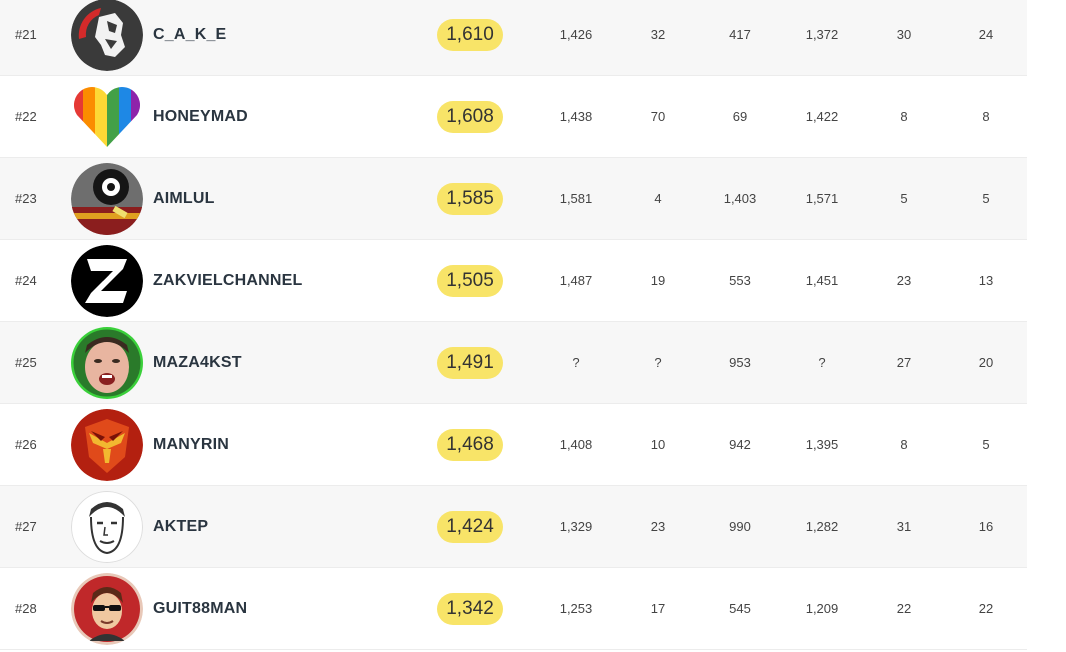 This screenshot has width=1066, height=652. Describe the element at coordinates (470, 116) in the screenshot. I see `rating-badge: 1,608` at that location.